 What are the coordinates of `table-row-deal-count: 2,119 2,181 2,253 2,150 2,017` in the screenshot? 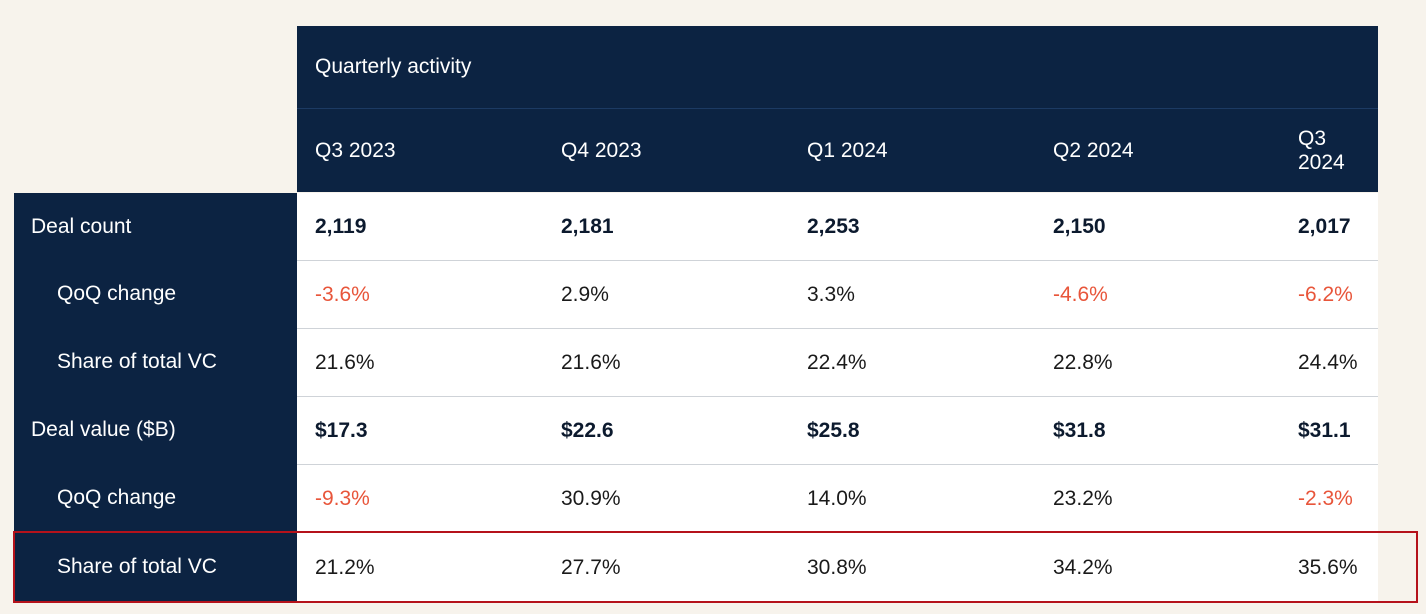 It's located at (837, 226).